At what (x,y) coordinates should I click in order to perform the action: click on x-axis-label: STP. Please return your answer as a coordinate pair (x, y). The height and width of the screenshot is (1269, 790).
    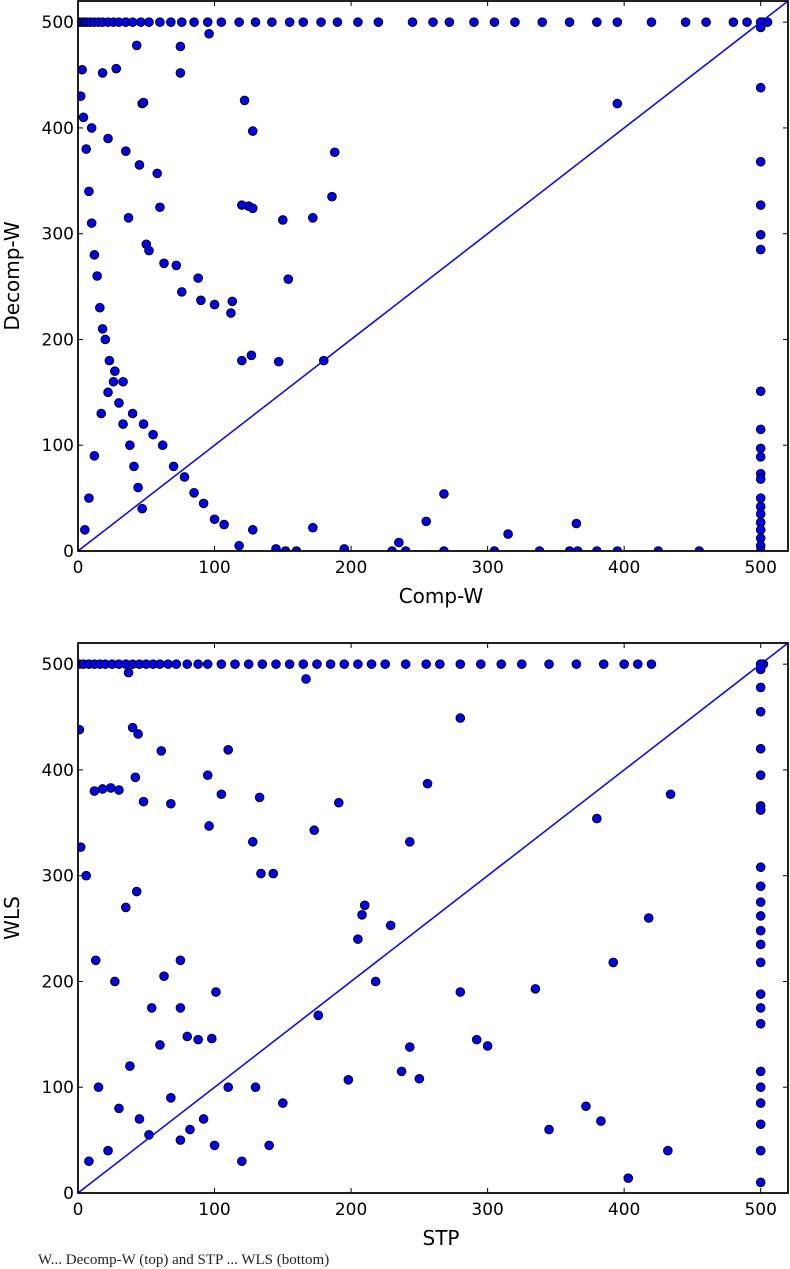
    Looking at the image, I should click on (441, 1238).